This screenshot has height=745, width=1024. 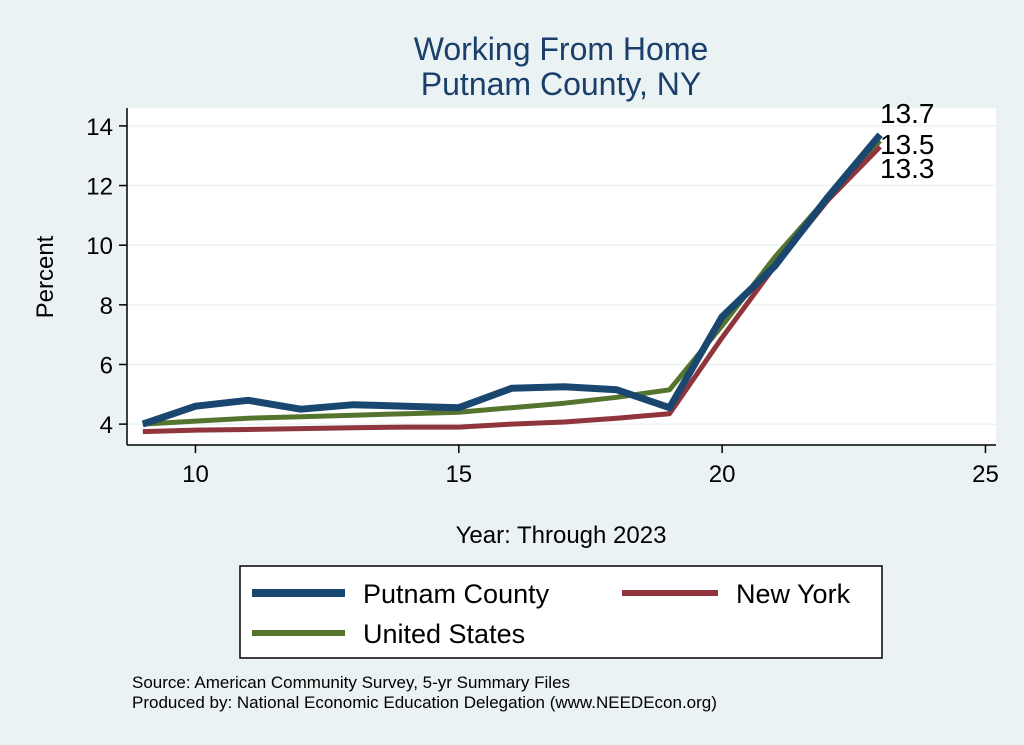 What do you see at coordinates (561, 535) in the screenshot?
I see `x-axis-title: Year: Through 2023` at bounding box center [561, 535].